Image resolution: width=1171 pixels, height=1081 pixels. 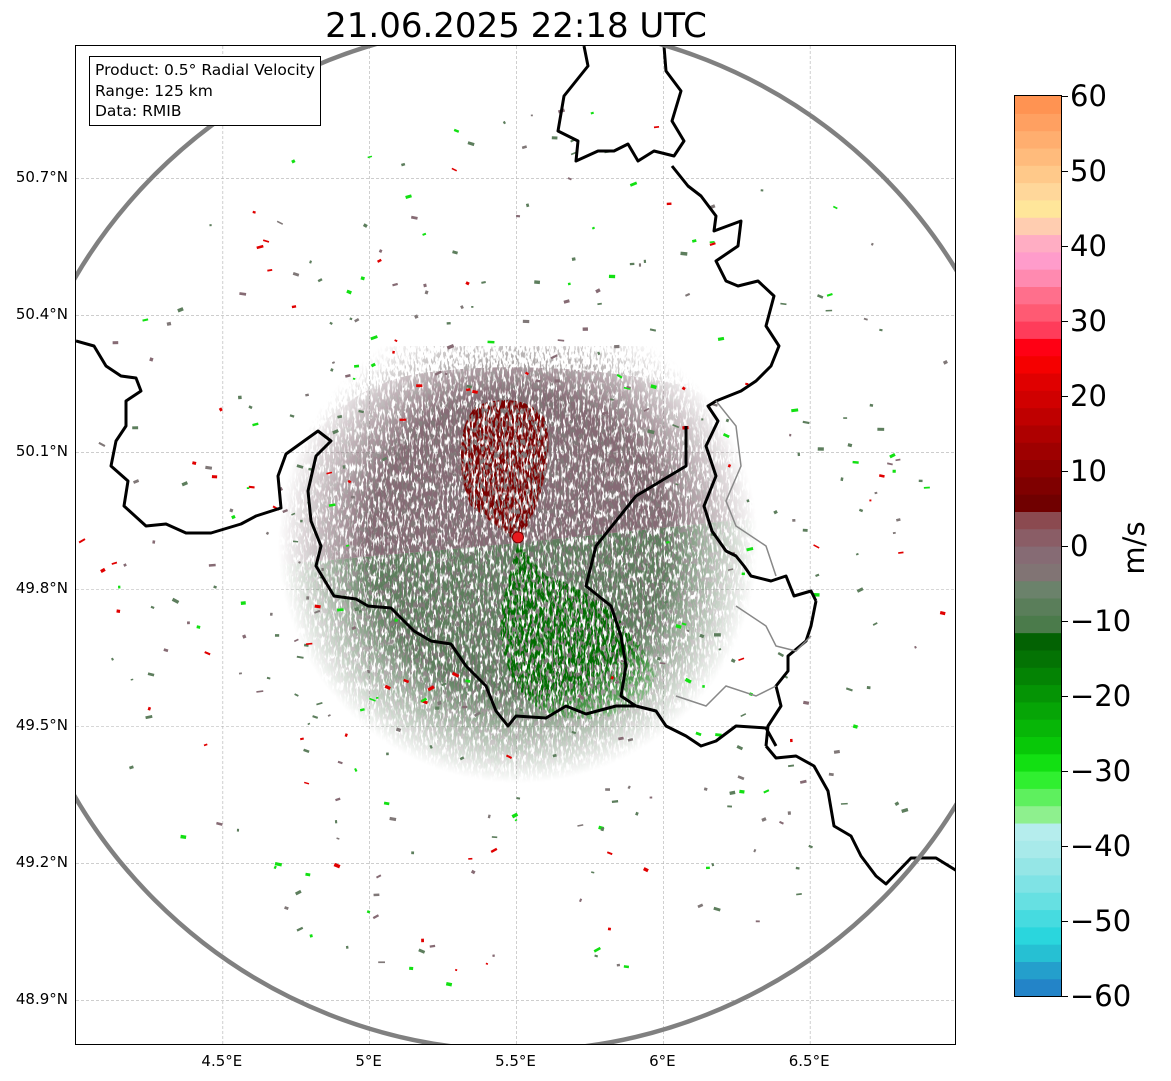 I want to click on info-range: Range: 125 km, so click(x=154, y=90).